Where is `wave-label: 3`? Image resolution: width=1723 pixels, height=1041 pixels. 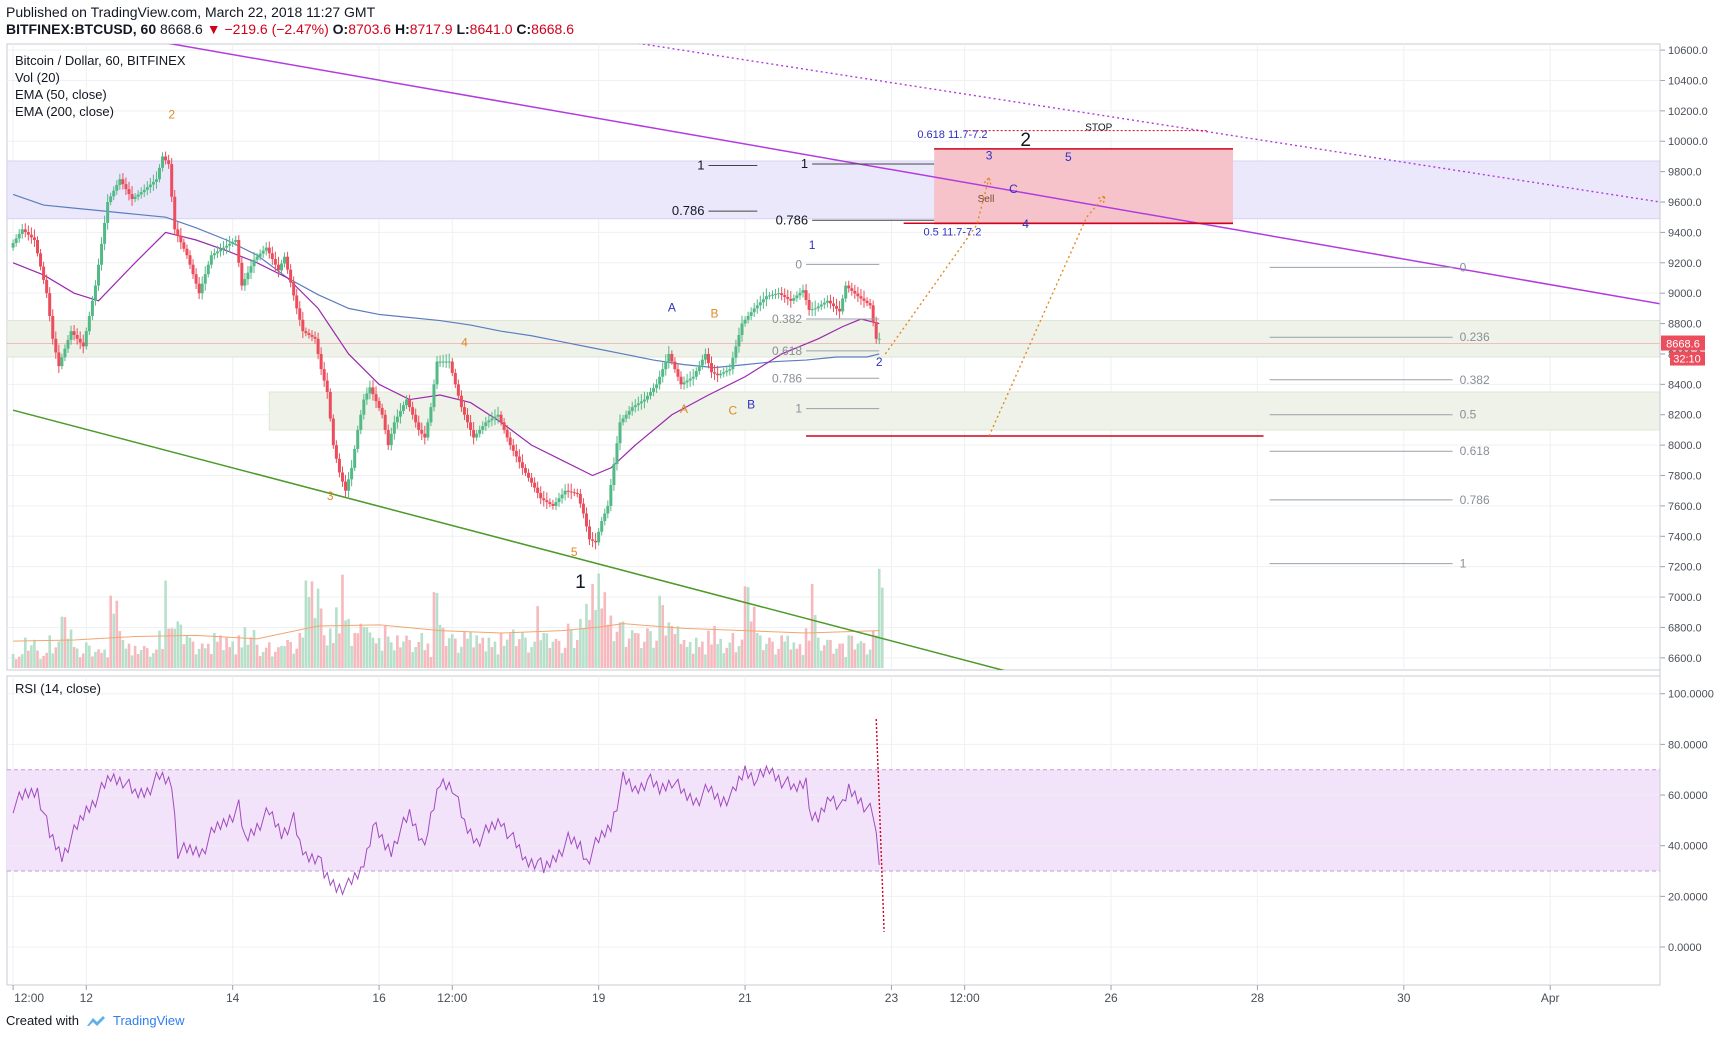 wave-label: 3 is located at coordinates (330, 496).